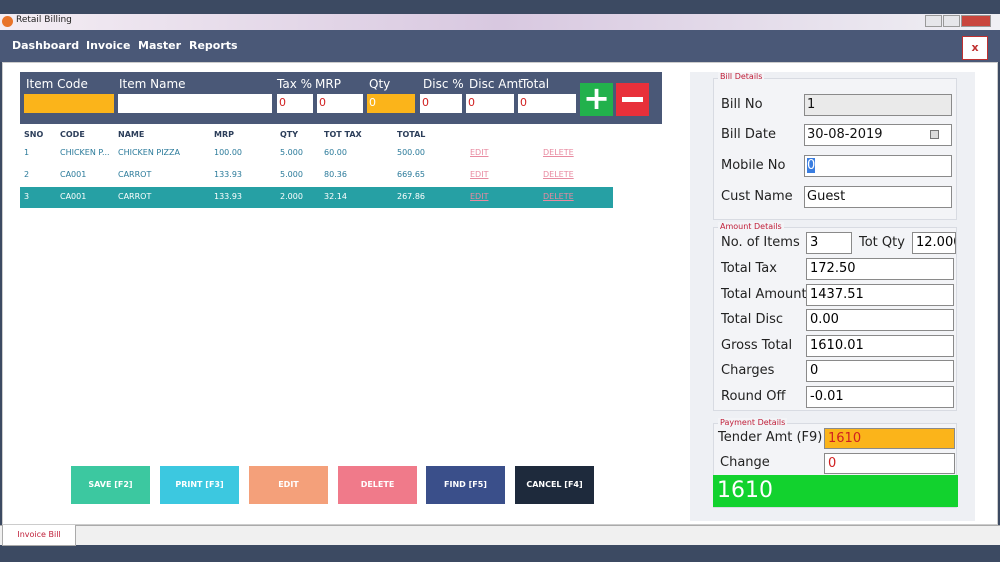 The height and width of the screenshot is (562, 1000). I want to click on remove-button, so click(632, 99).